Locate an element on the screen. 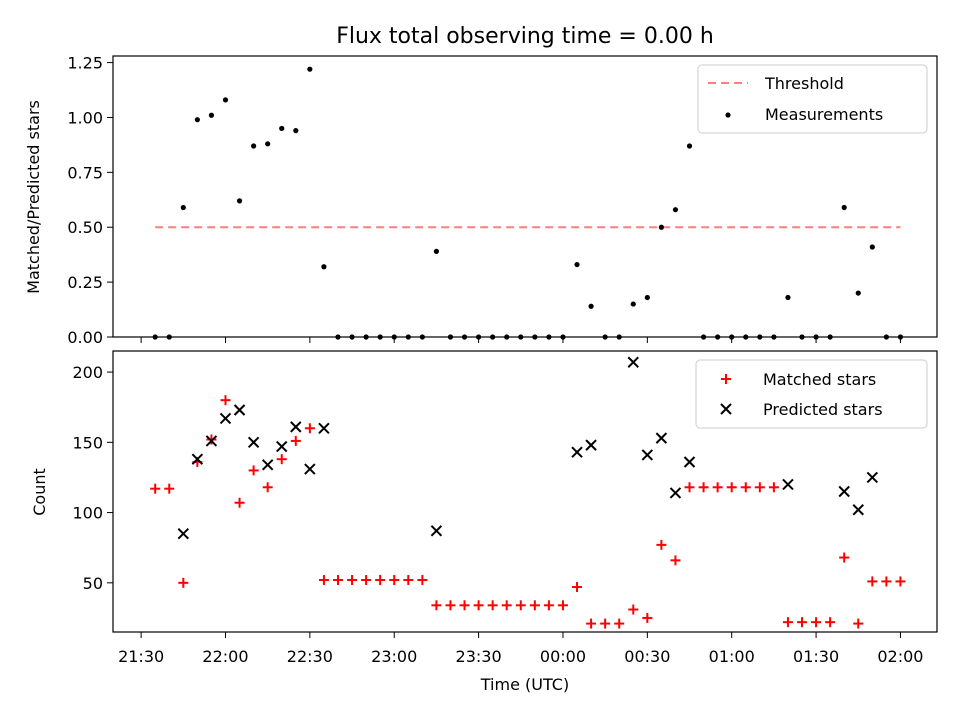 This screenshot has height=720, width=960. top-legend-box is located at coordinates (812, 99).